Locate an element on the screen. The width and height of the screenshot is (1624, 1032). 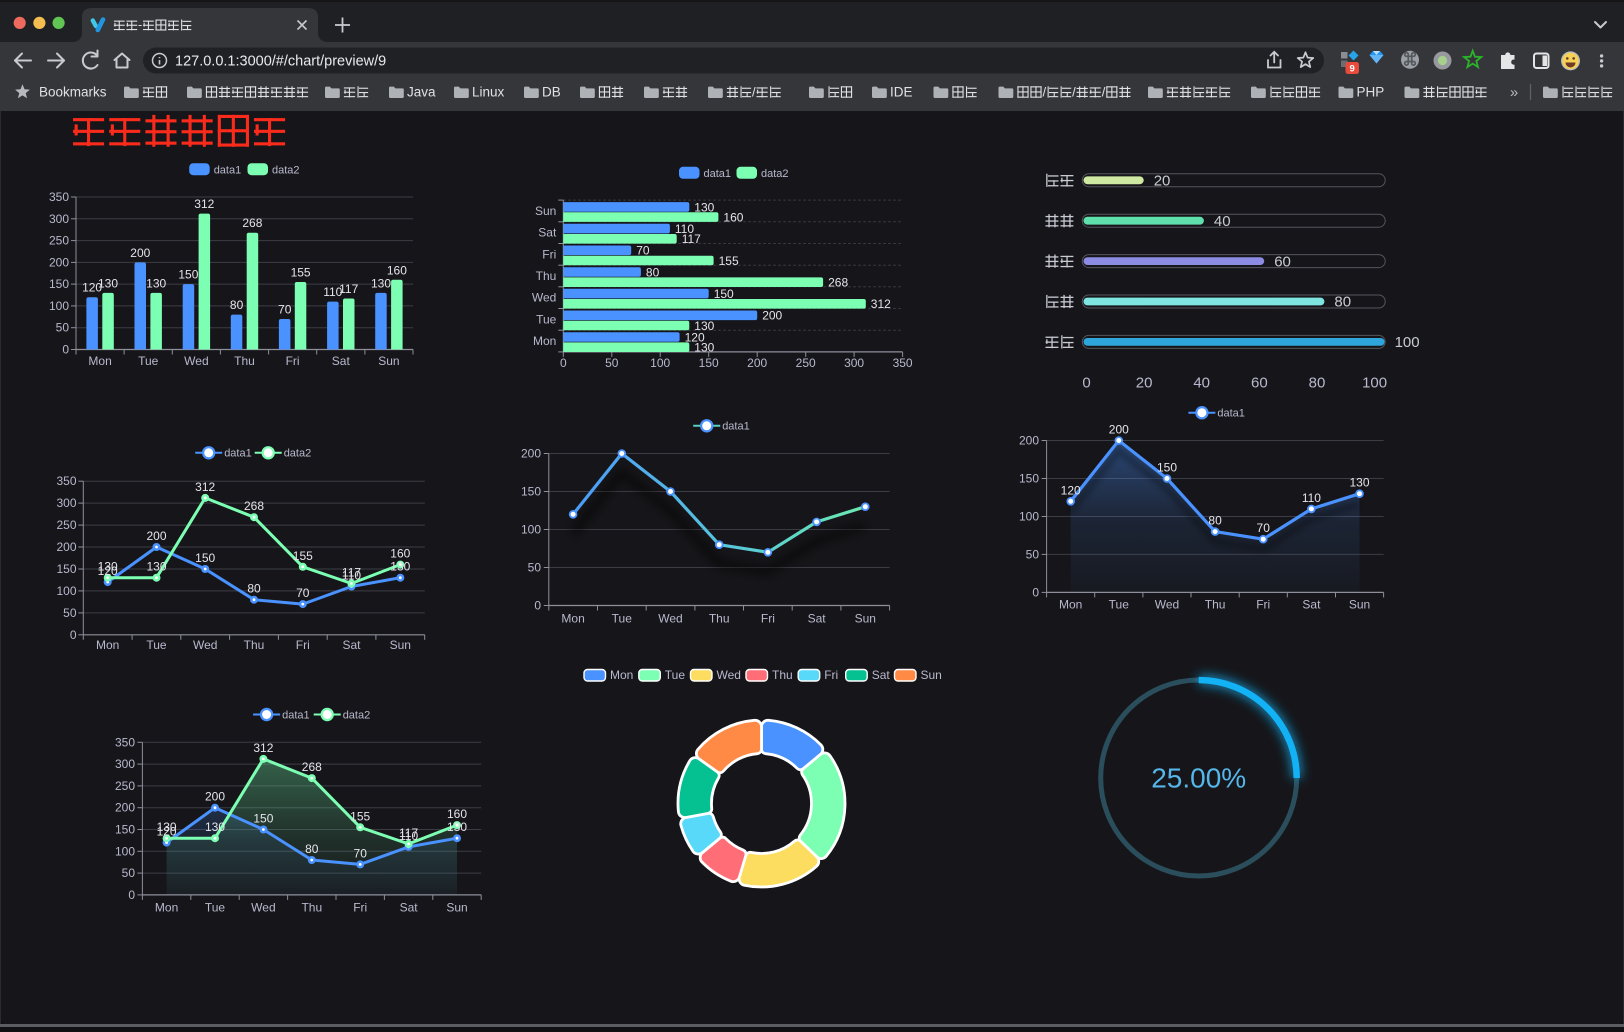
svg-text: DB is located at coordinates (551, 92).